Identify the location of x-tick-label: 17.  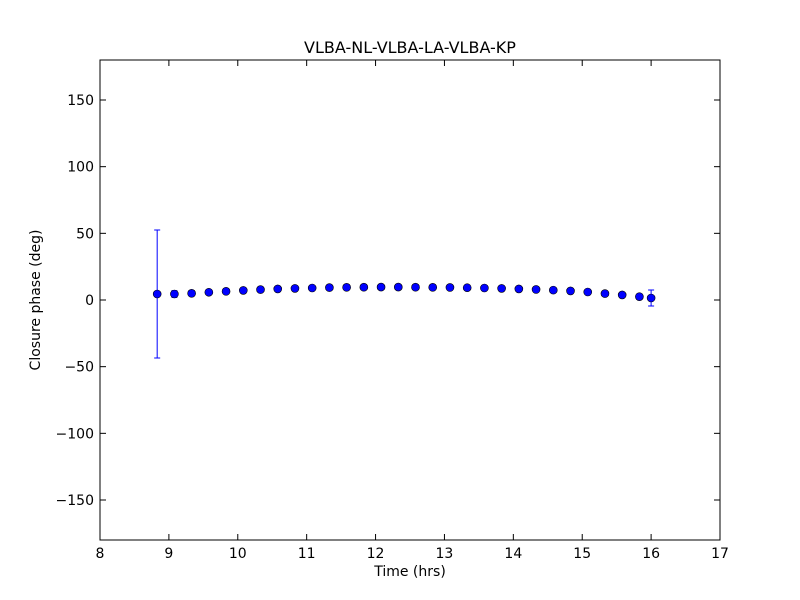
(720, 554).